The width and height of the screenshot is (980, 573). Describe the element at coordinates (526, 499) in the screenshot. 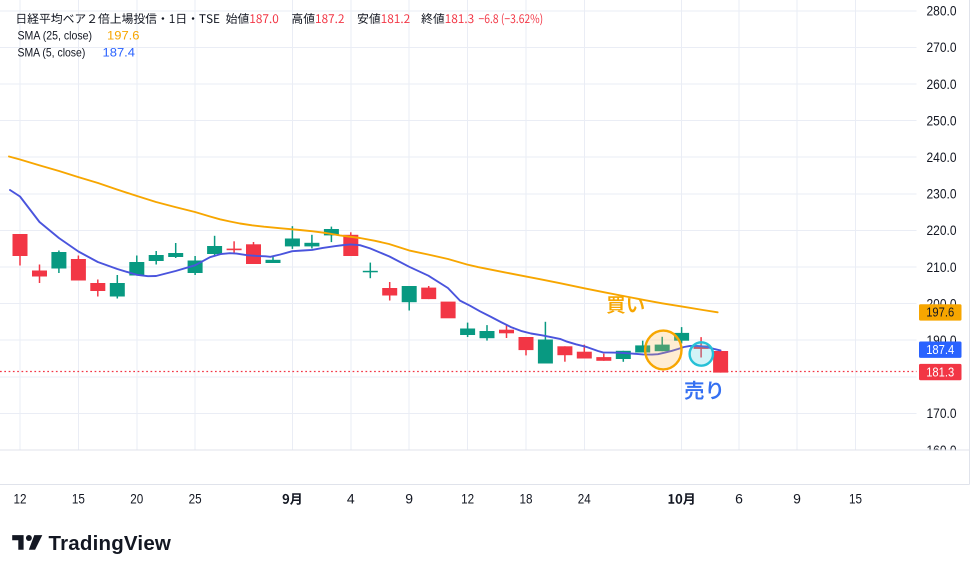

I see `svg-text: 18` at that location.